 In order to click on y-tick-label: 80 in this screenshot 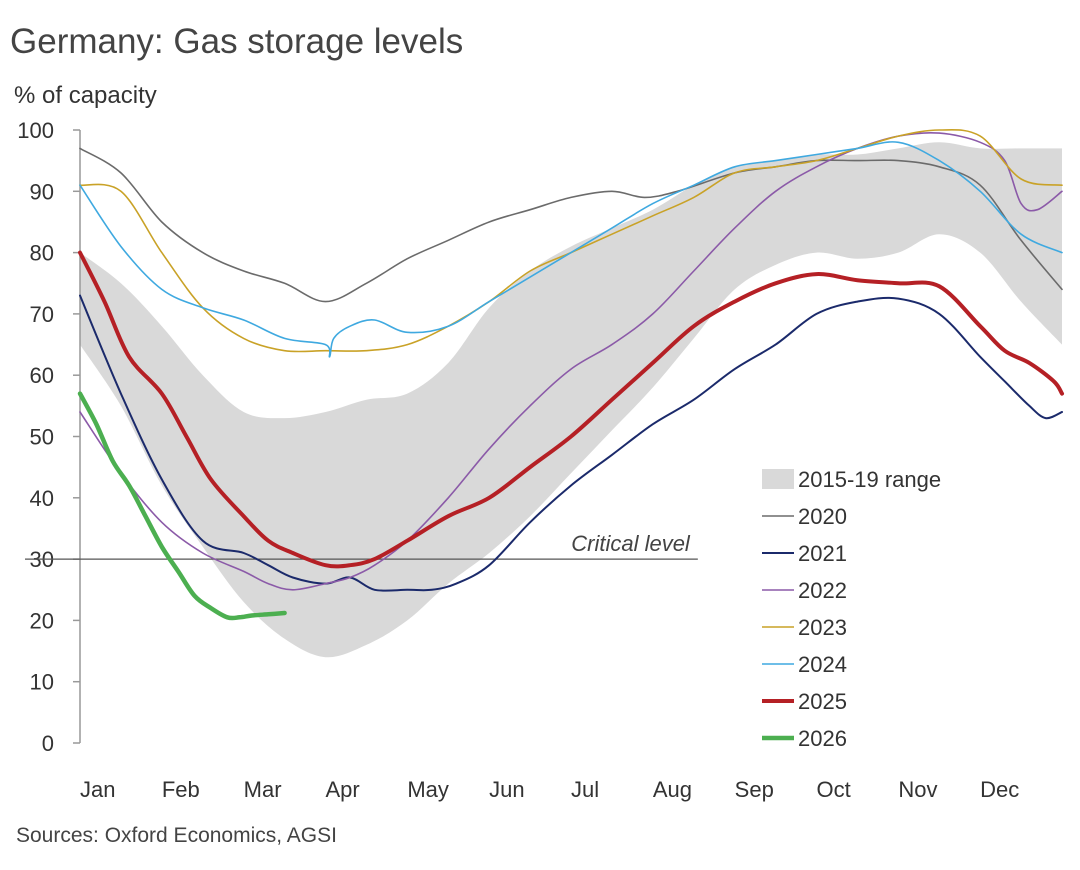, I will do `click(42, 253)`.